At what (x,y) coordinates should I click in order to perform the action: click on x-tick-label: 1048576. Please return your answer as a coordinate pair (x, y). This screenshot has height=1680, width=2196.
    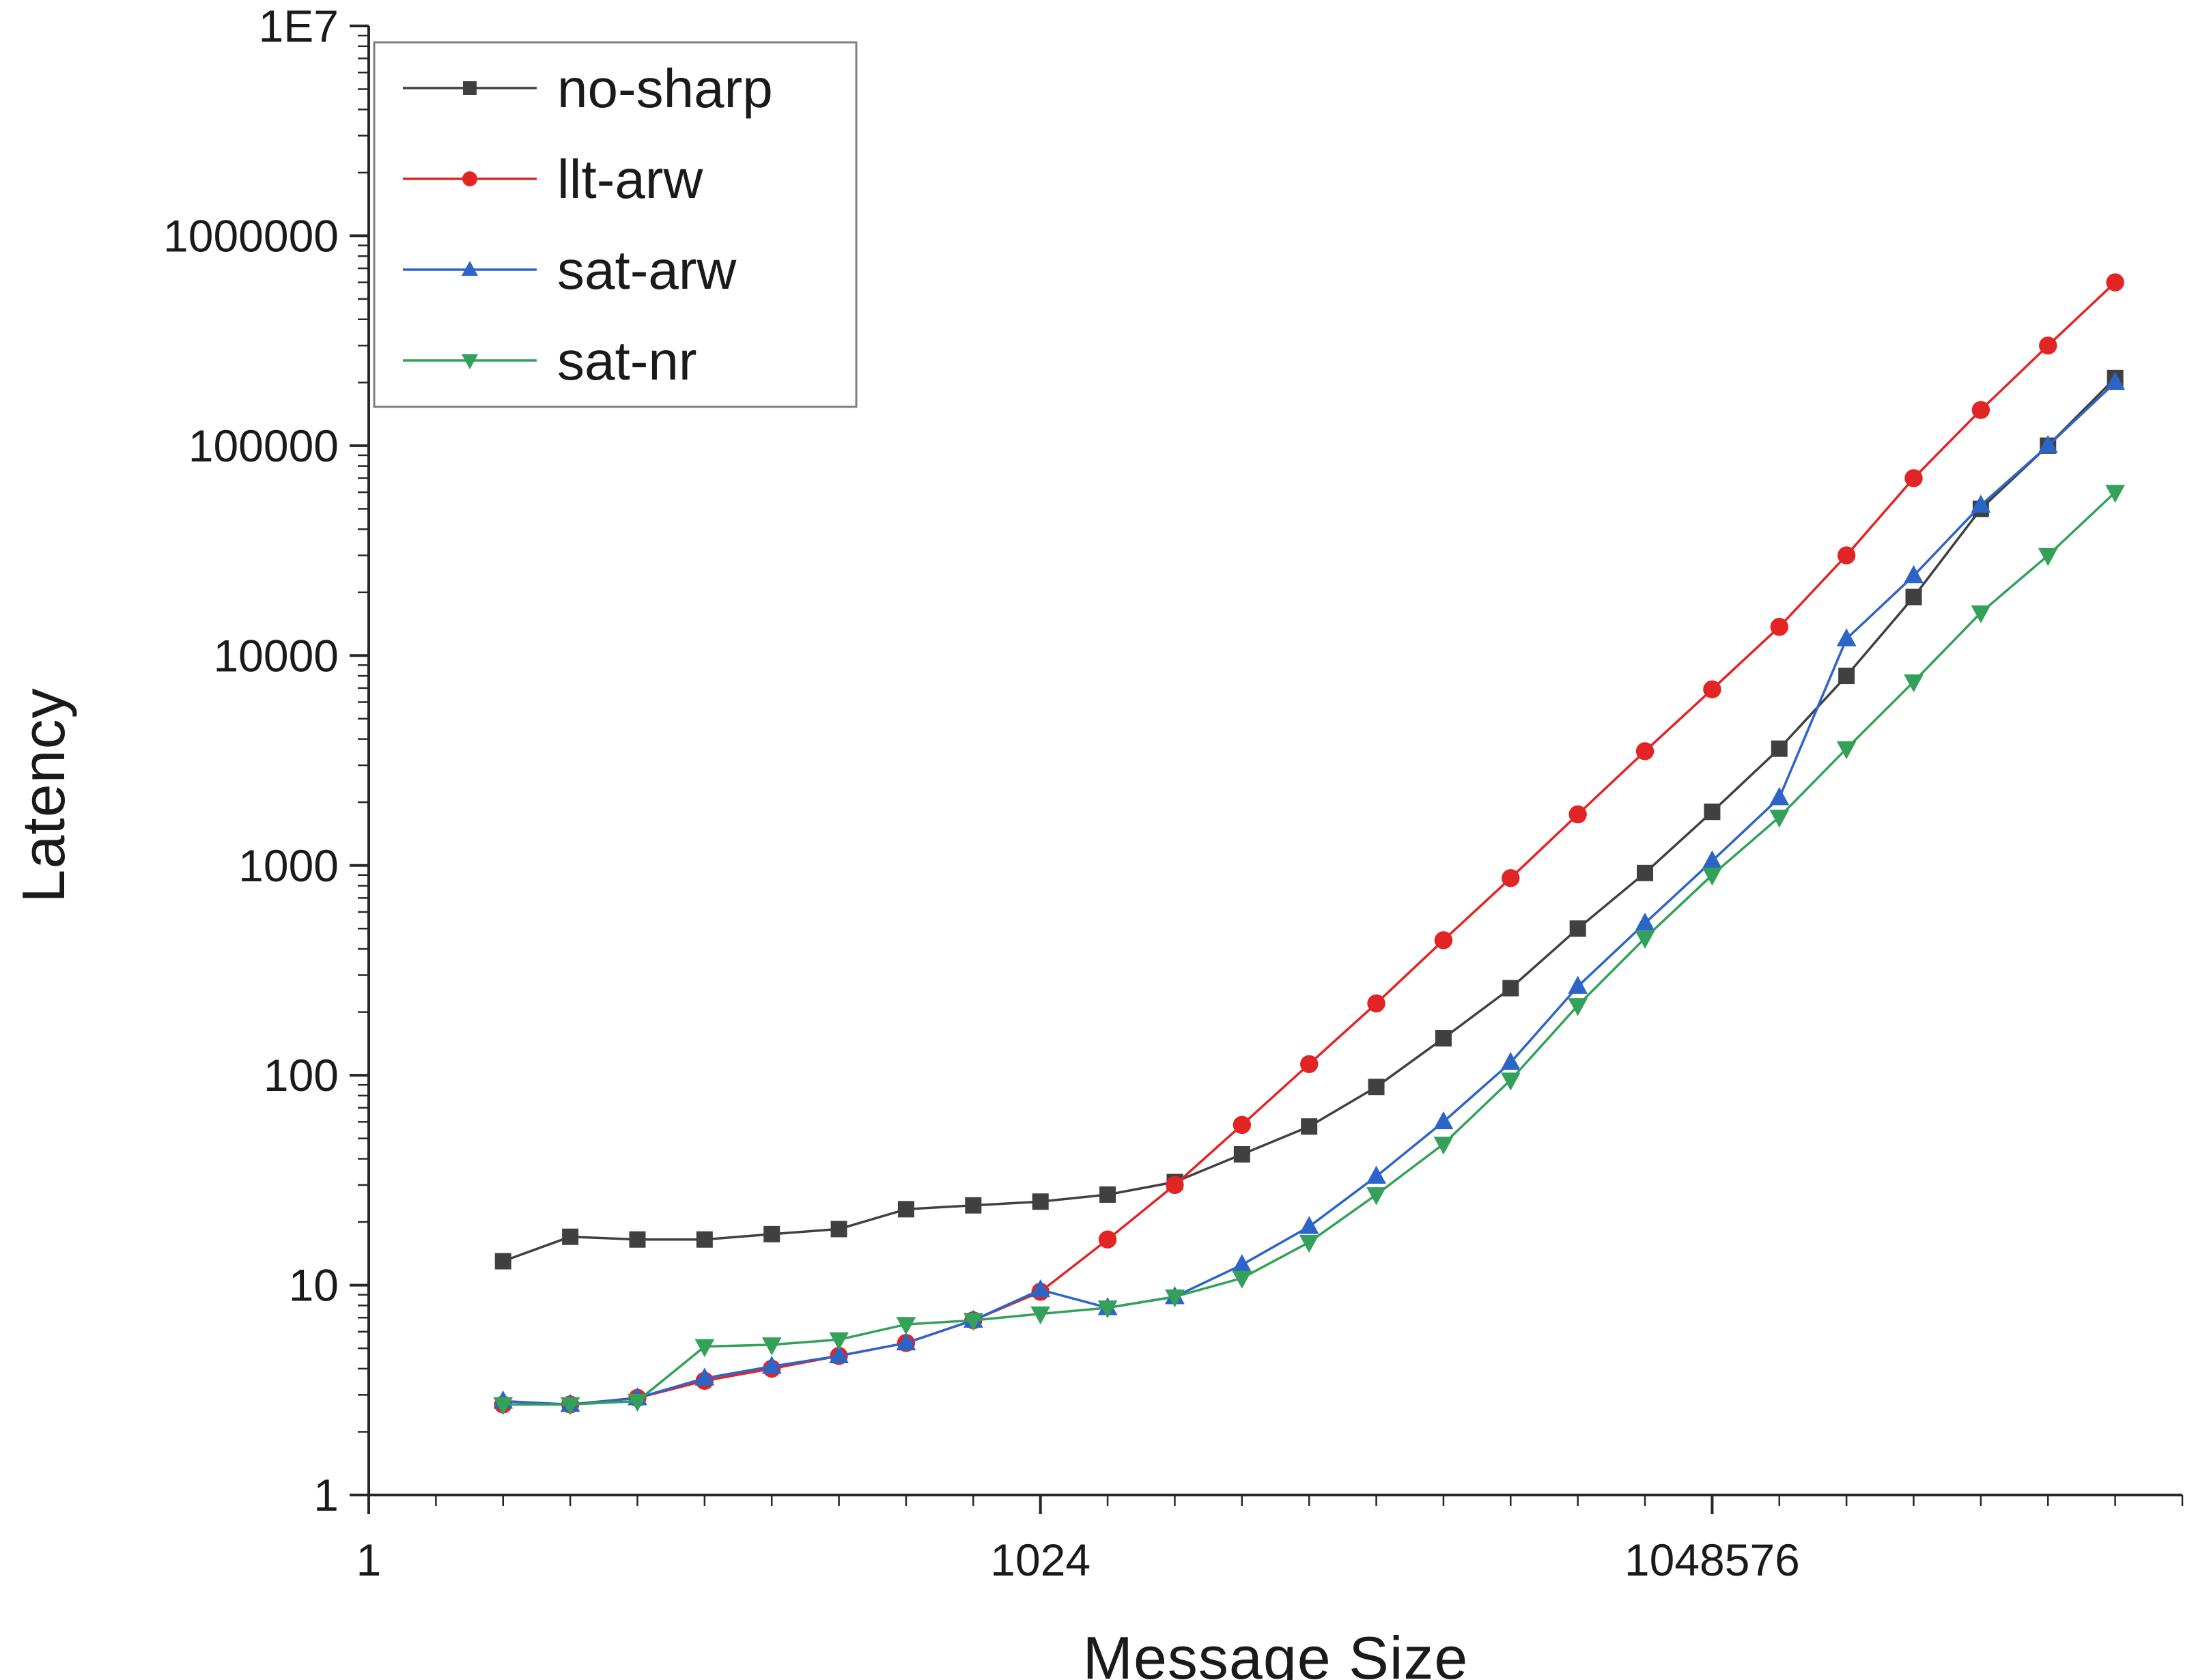
    Looking at the image, I should click on (1712, 1560).